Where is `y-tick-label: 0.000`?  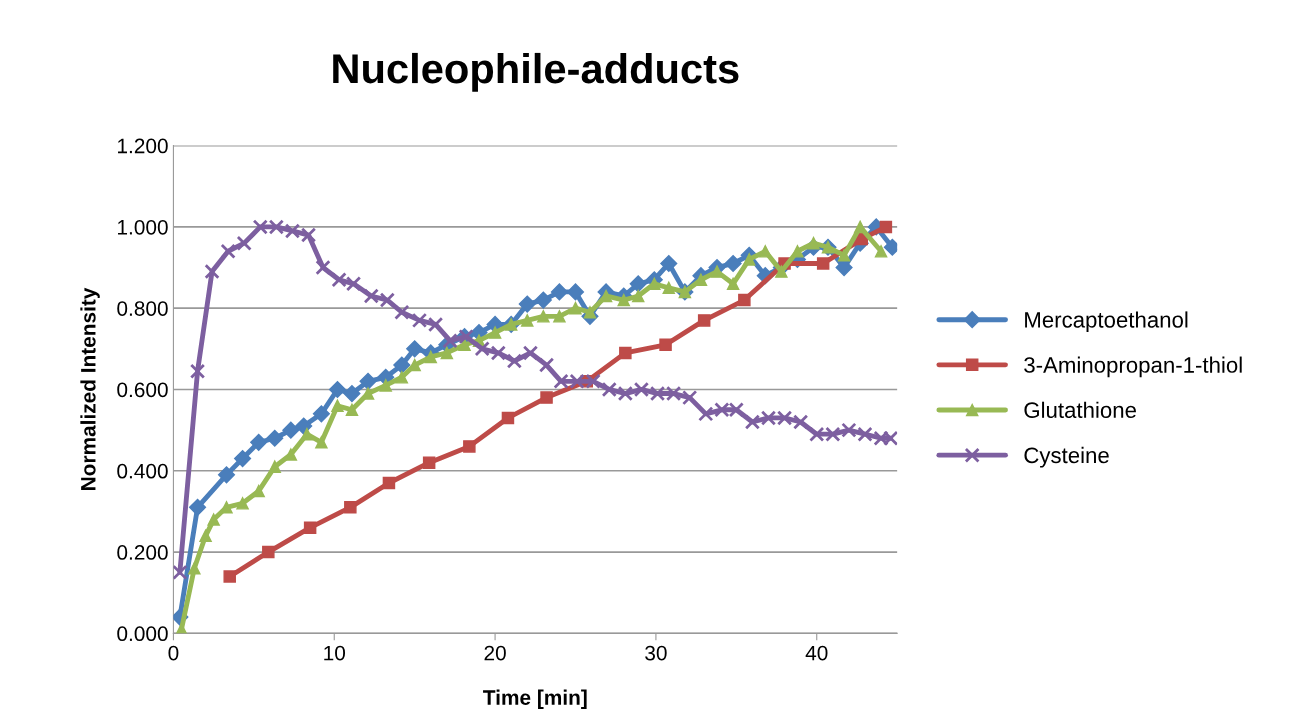 y-tick-label: 0.000 is located at coordinates (142, 634).